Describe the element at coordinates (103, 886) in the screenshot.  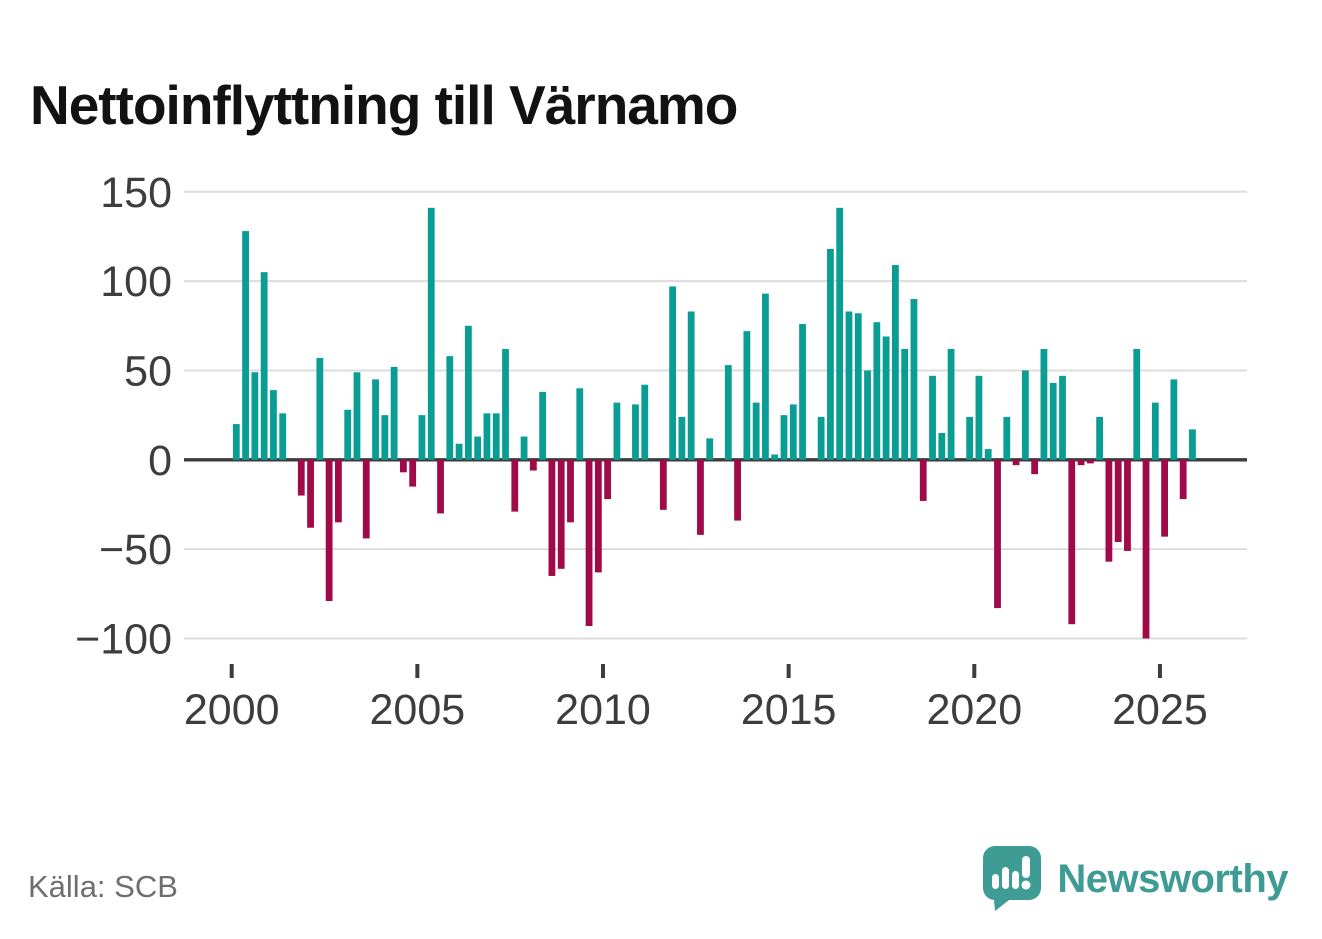
I see `source-note: Källa: SCB` at that location.